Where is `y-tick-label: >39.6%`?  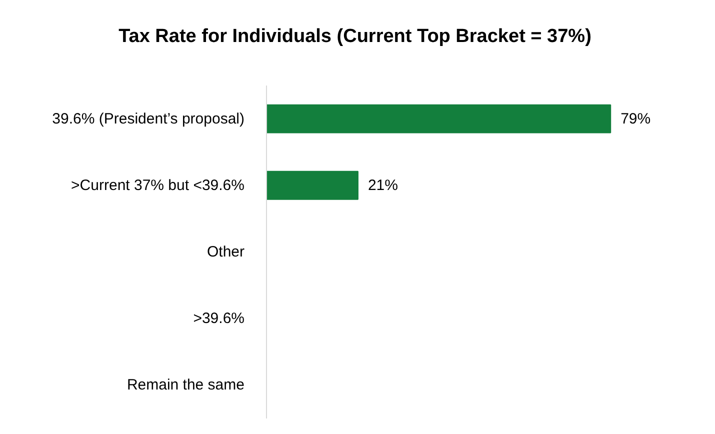 y-tick-label: >39.6% is located at coordinates (219, 319).